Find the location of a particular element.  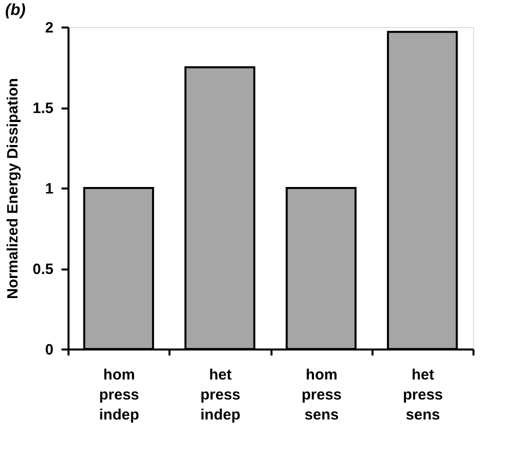

y-tick-label: 1 is located at coordinates (49, 189).